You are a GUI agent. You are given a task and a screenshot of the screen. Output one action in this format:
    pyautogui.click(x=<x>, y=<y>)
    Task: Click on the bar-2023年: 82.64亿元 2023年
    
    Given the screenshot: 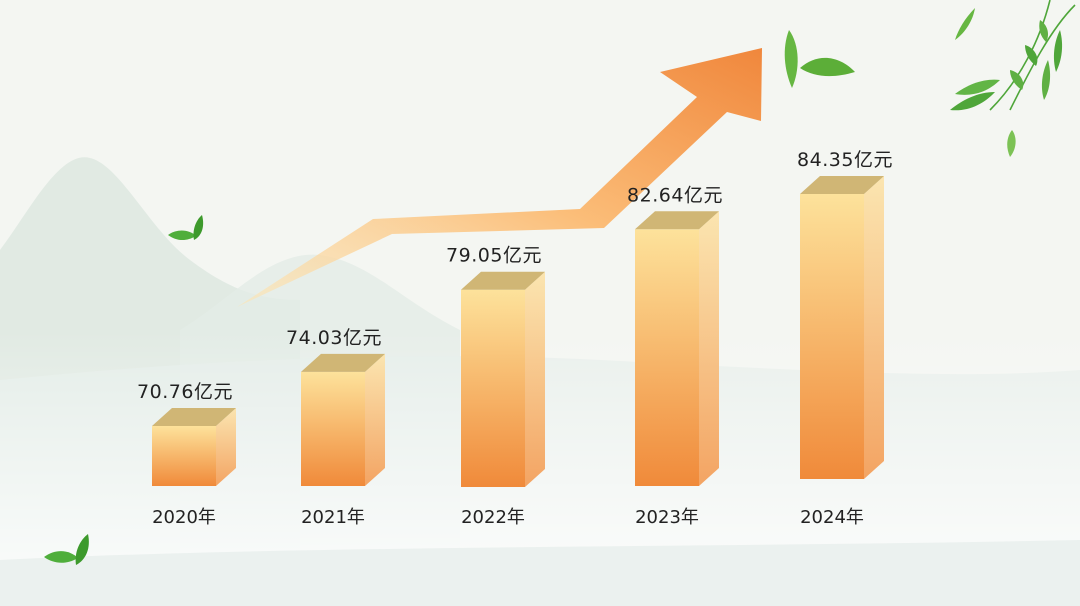 What is the action you would take?
    pyautogui.click(x=675, y=356)
    